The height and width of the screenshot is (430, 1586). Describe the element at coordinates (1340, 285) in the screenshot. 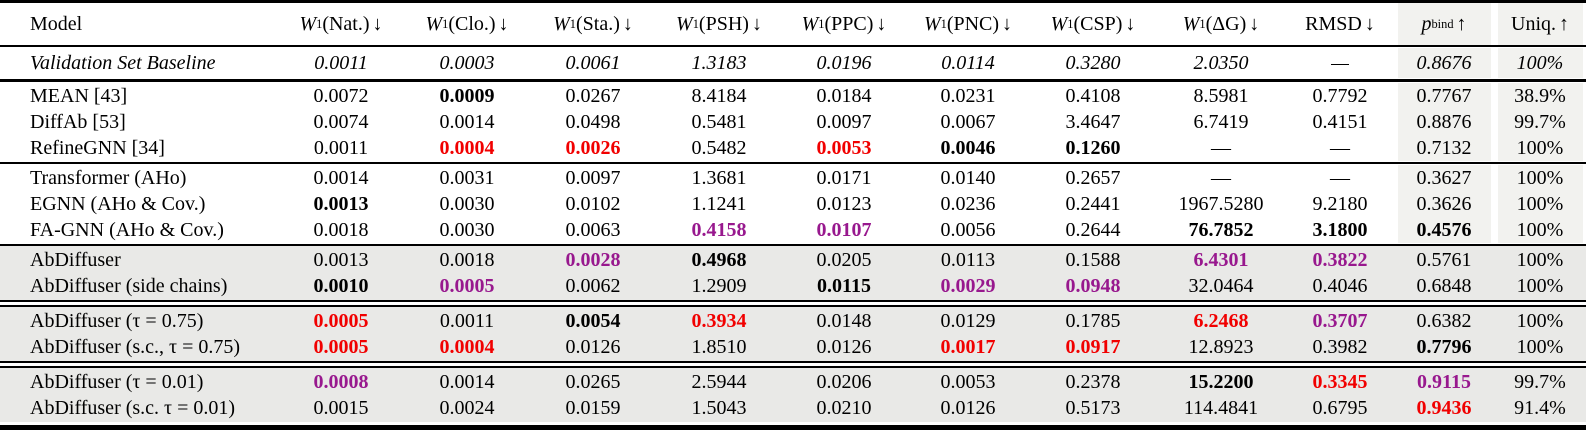

I see `metric-cell: 0.4046` at that location.